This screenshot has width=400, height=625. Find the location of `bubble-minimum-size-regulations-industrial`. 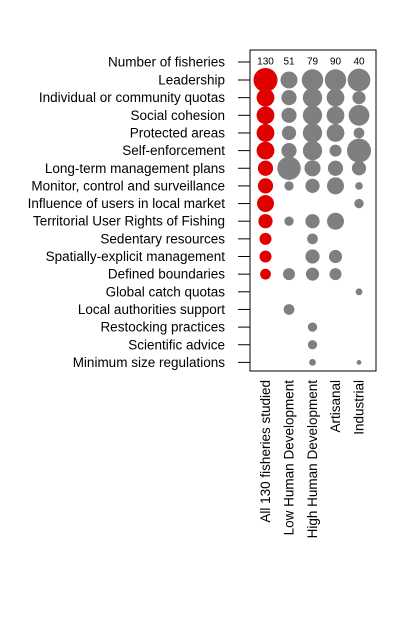

bubble-minimum-size-regulations-industrial is located at coordinates (359, 362).